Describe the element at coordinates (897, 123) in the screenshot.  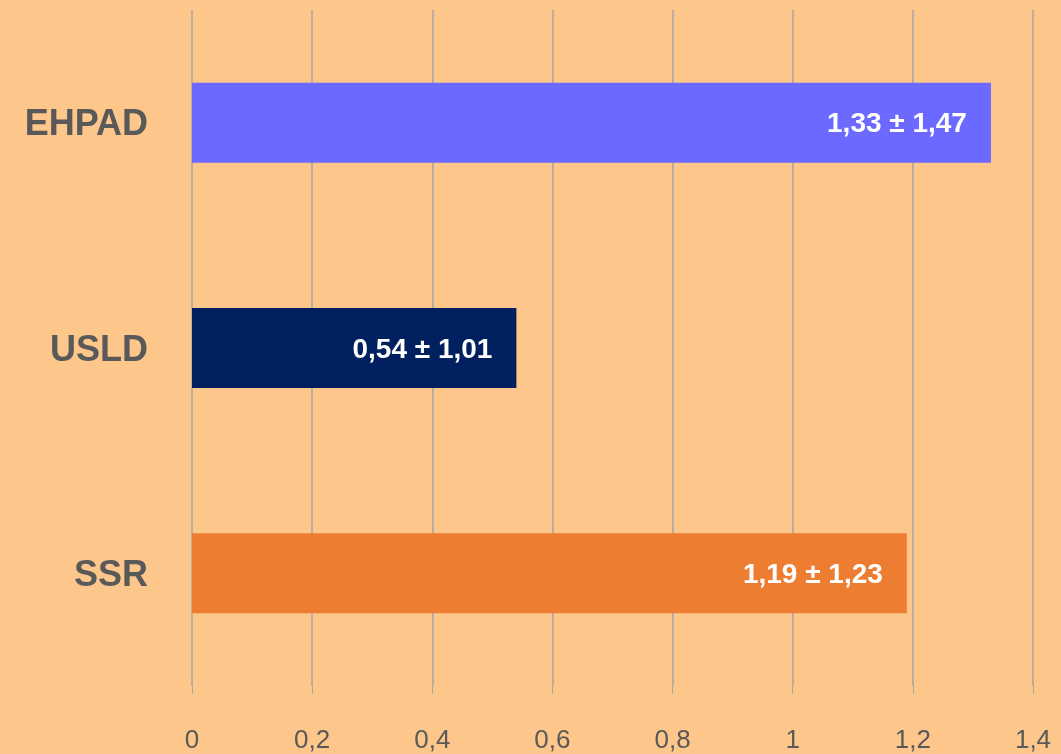
I see `data-label: 1,33 ± 1,47` at that location.